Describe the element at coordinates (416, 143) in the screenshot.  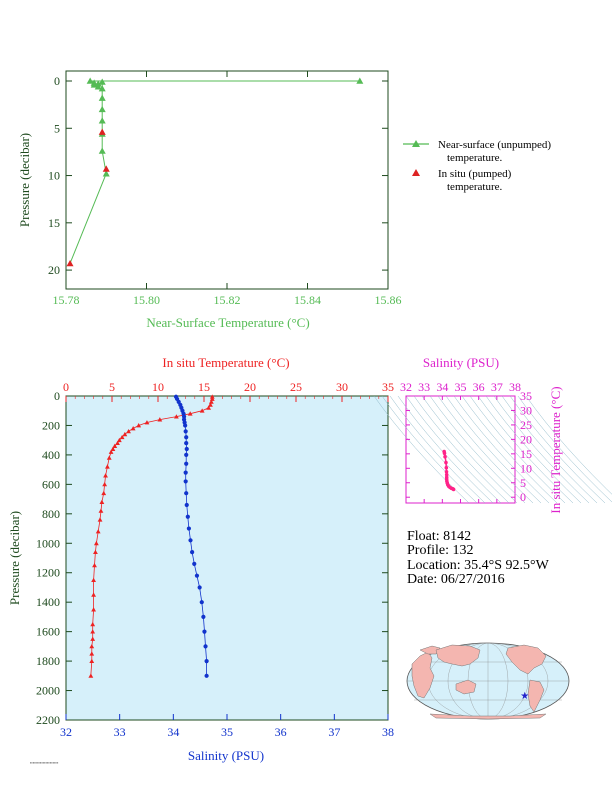
I see `legend-marker-unpumped` at that location.